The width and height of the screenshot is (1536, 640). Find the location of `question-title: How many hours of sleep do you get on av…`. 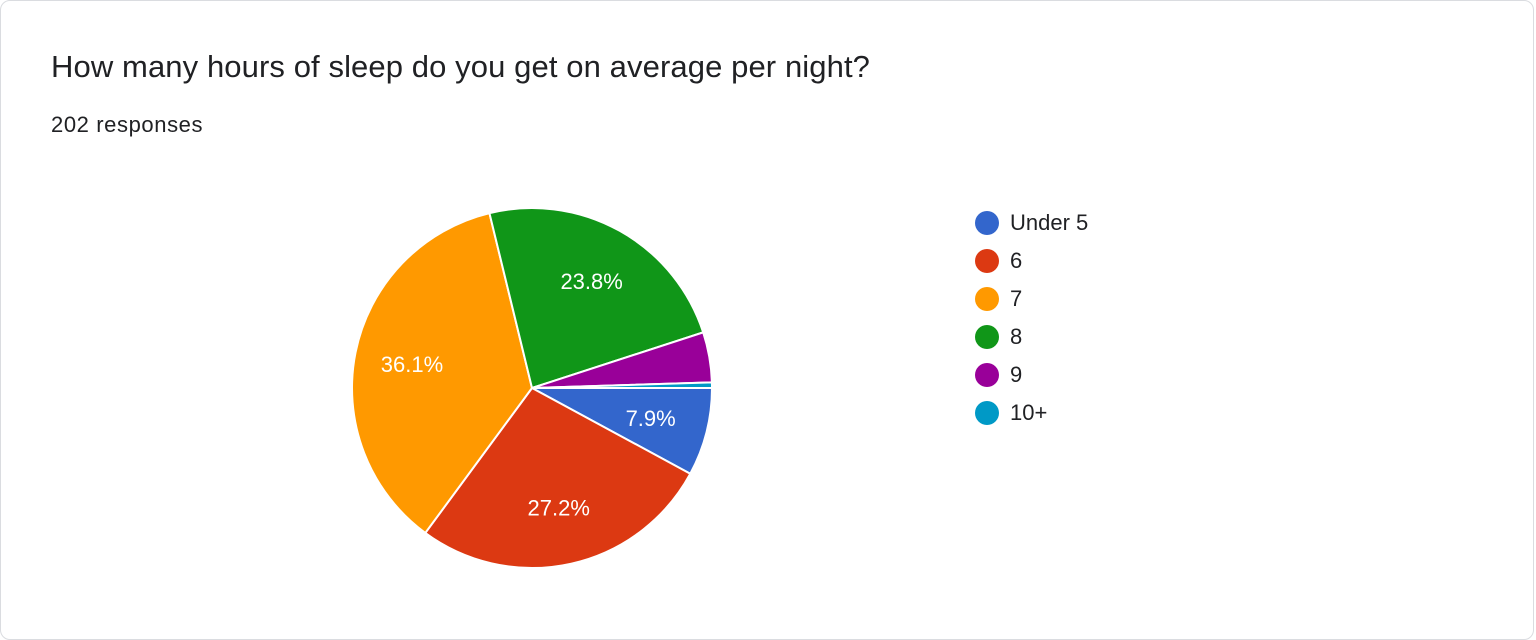

question-title: How many hours of sleep do you get on av… is located at coordinates (461, 66).